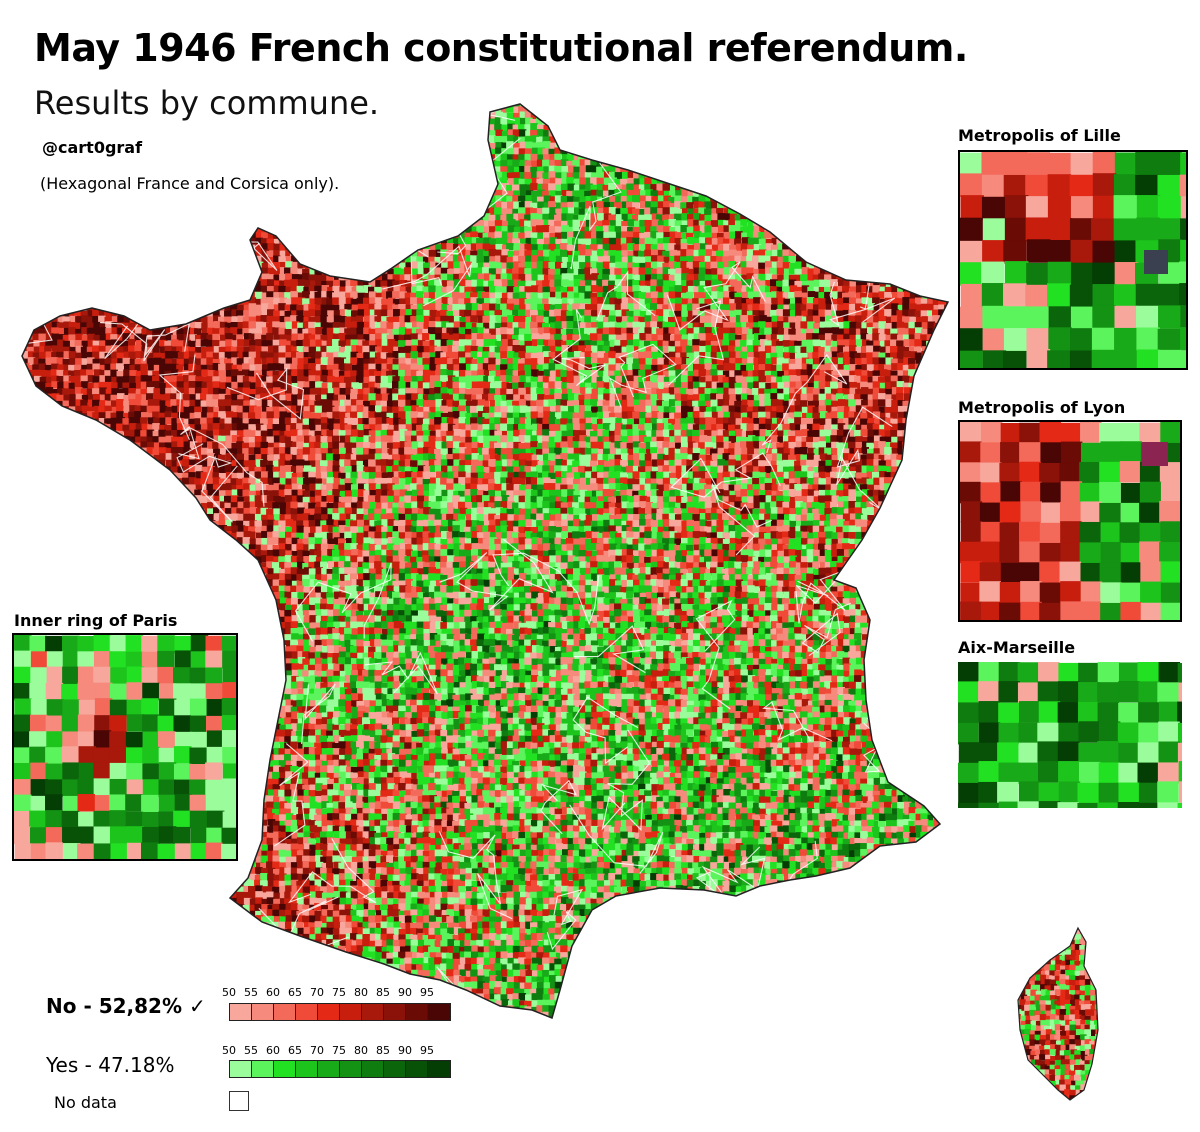  I want to click on inset-title-lyon: Metropolis of Lyon, so click(1041, 407).